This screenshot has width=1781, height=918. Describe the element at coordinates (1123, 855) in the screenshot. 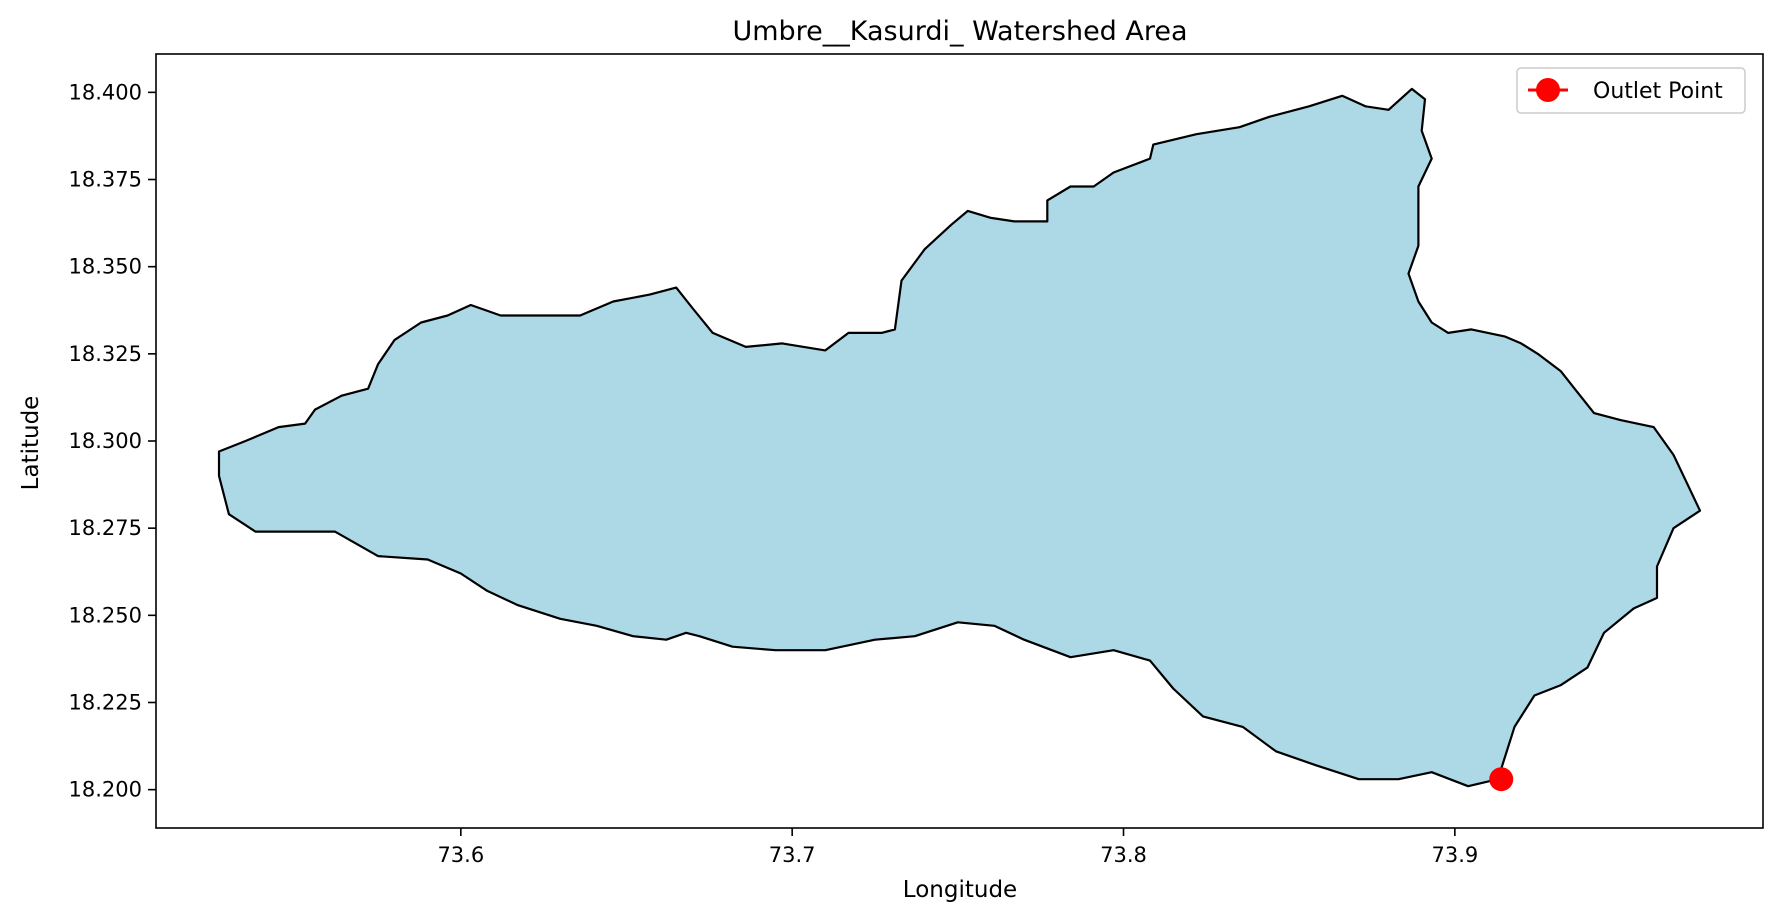

I see `x-tick-label: 73.8` at that location.